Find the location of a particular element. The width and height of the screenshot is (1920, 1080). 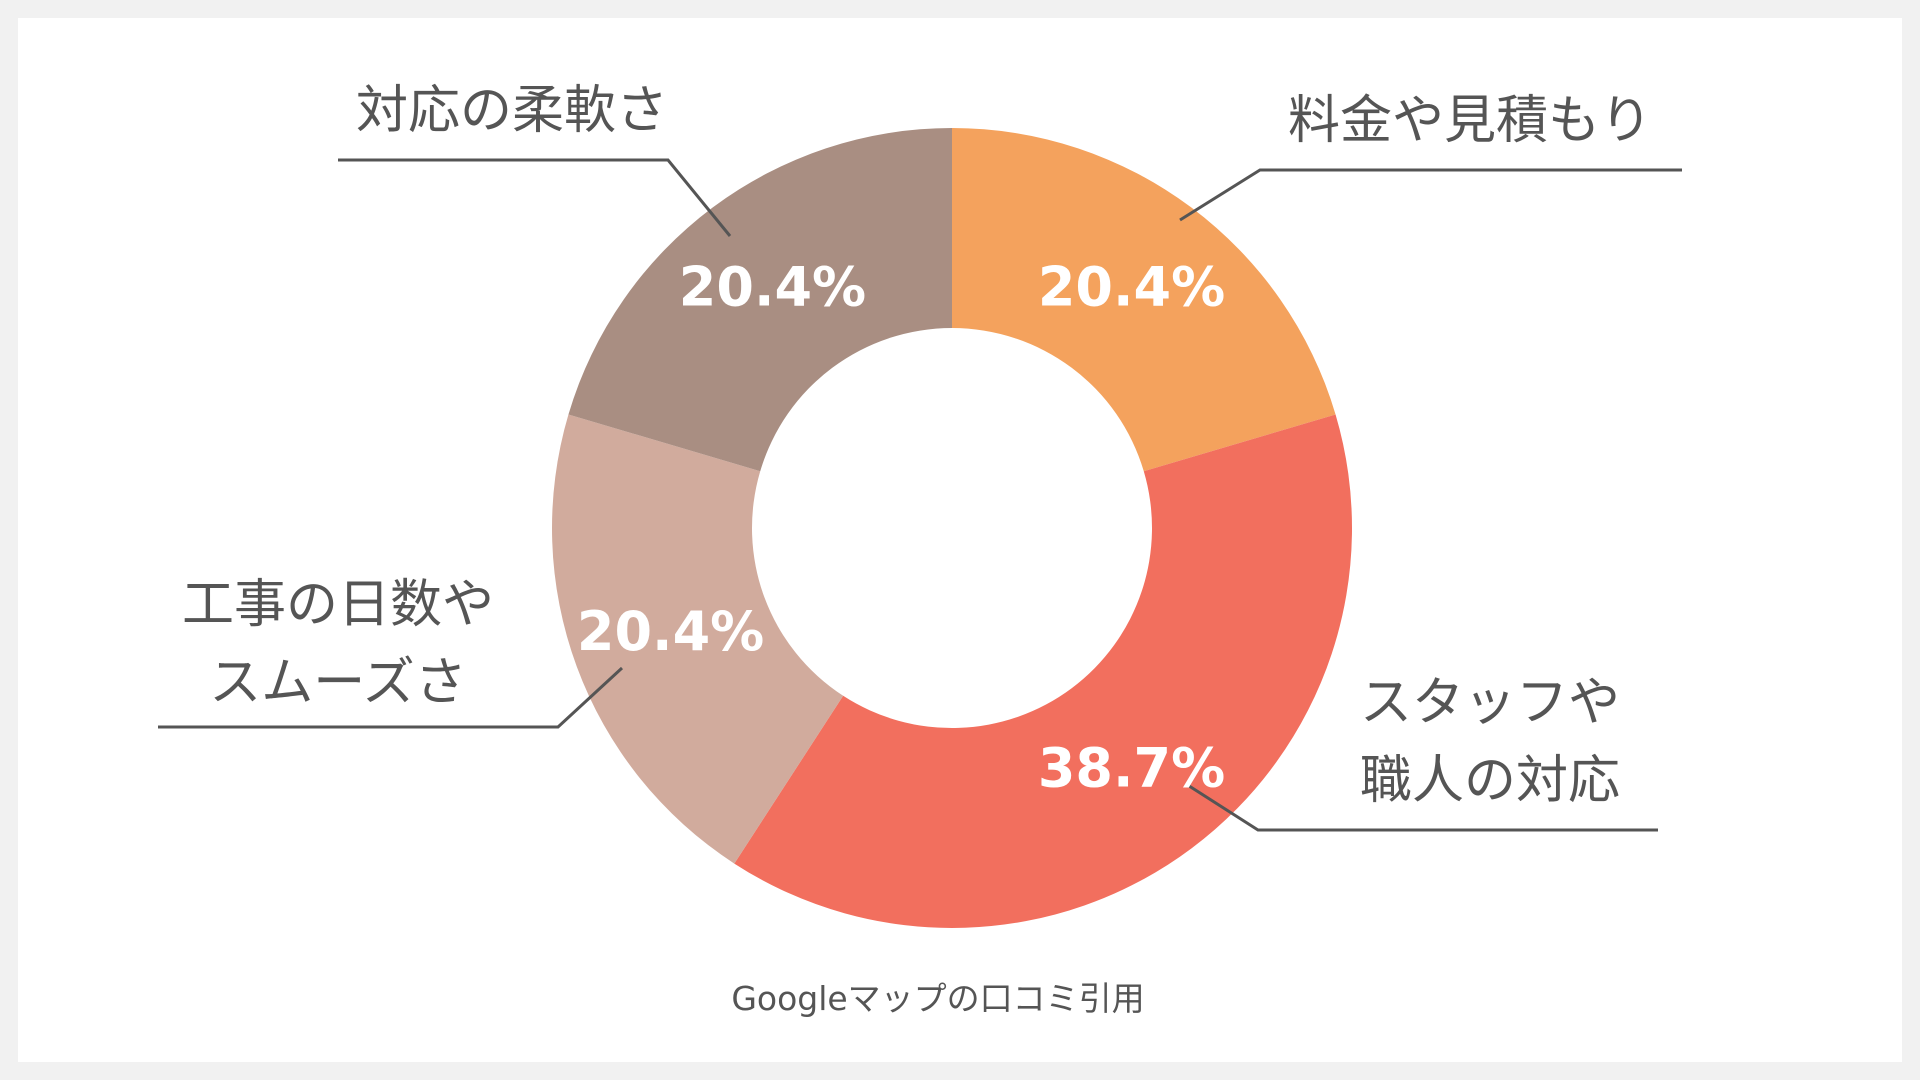

percent-label-2: 20.4% is located at coordinates (670, 631).